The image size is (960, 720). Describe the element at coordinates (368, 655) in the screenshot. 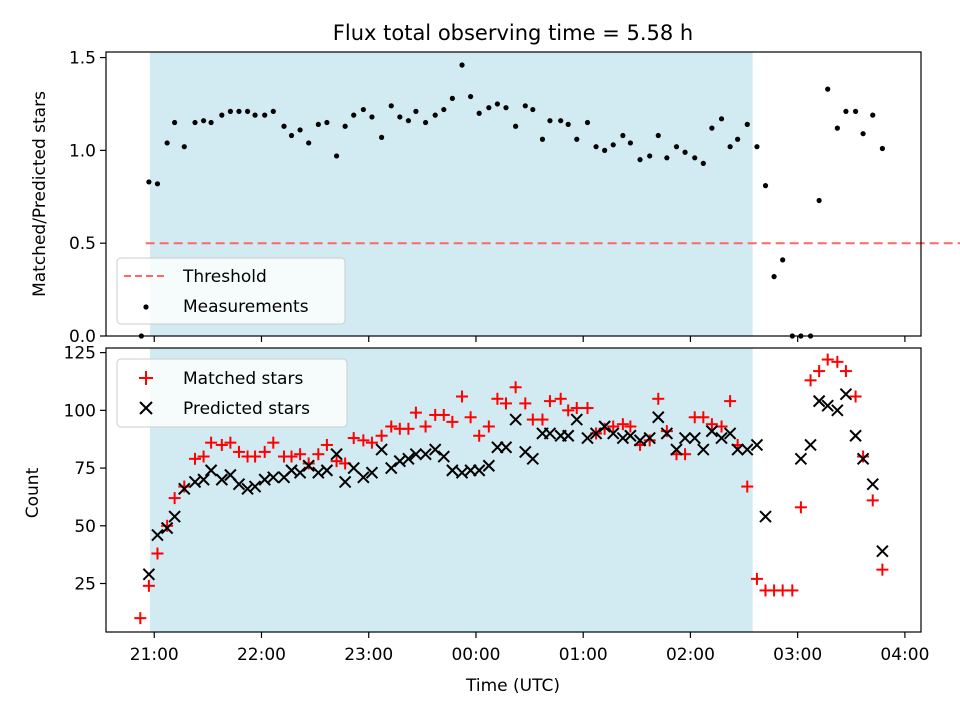

I see `x-tick-label: 23:00` at that location.